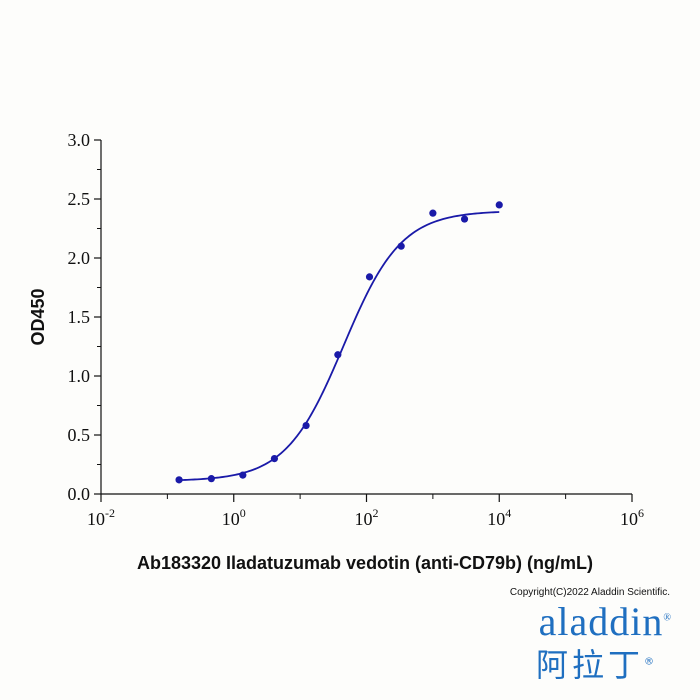 The width and height of the screenshot is (700, 700). What do you see at coordinates (79, 317) in the screenshot?
I see `y-tick-label: 1.5` at bounding box center [79, 317].